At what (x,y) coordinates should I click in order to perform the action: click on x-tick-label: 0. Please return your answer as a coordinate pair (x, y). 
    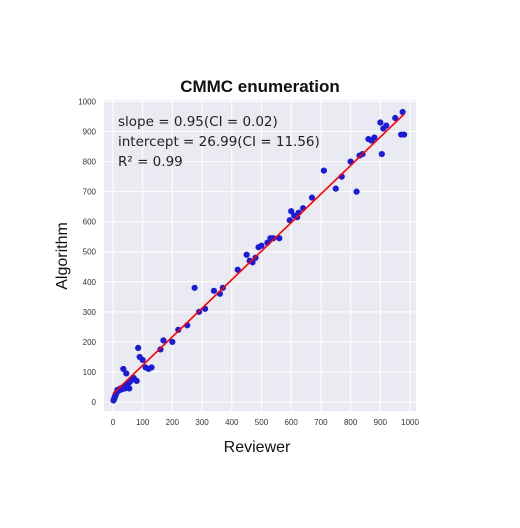
    Looking at the image, I should click on (113, 422).